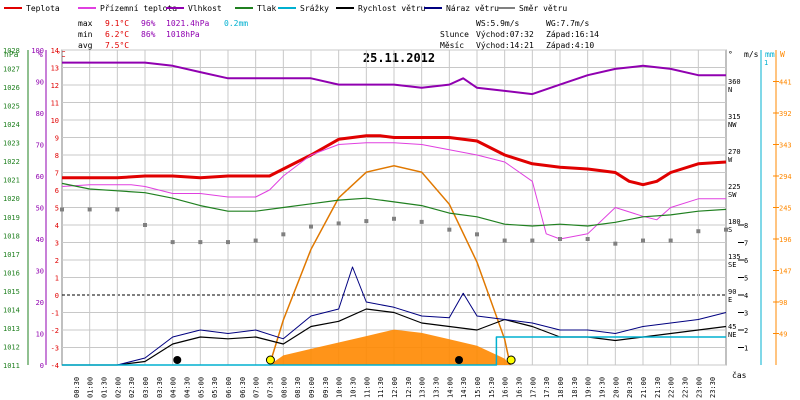 The image size is (800, 400). Describe the element at coordinates (40, 209) in the screenshot. I see `pct-tick-label: 50` at that location.